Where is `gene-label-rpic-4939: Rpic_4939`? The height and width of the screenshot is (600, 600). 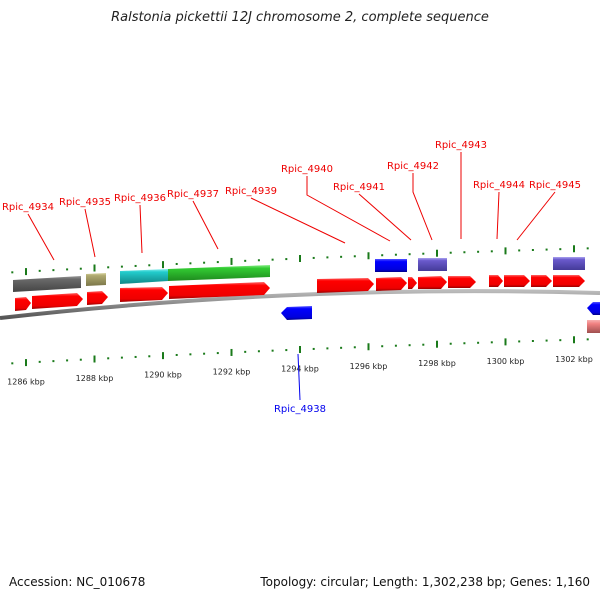
gene-label-rpic-4939: Rpic_4939 is located at coordinates (285, 215).